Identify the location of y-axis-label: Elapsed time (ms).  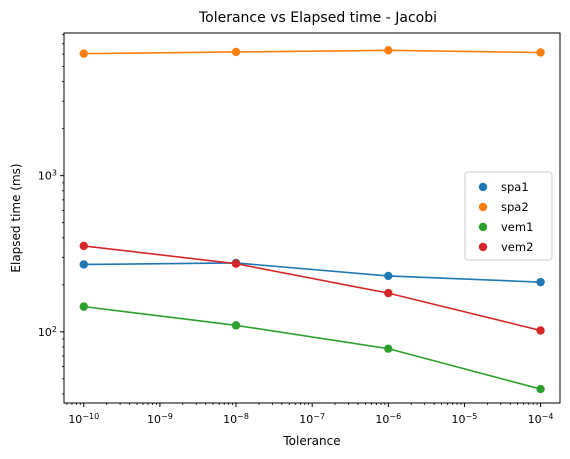
(16, 217).